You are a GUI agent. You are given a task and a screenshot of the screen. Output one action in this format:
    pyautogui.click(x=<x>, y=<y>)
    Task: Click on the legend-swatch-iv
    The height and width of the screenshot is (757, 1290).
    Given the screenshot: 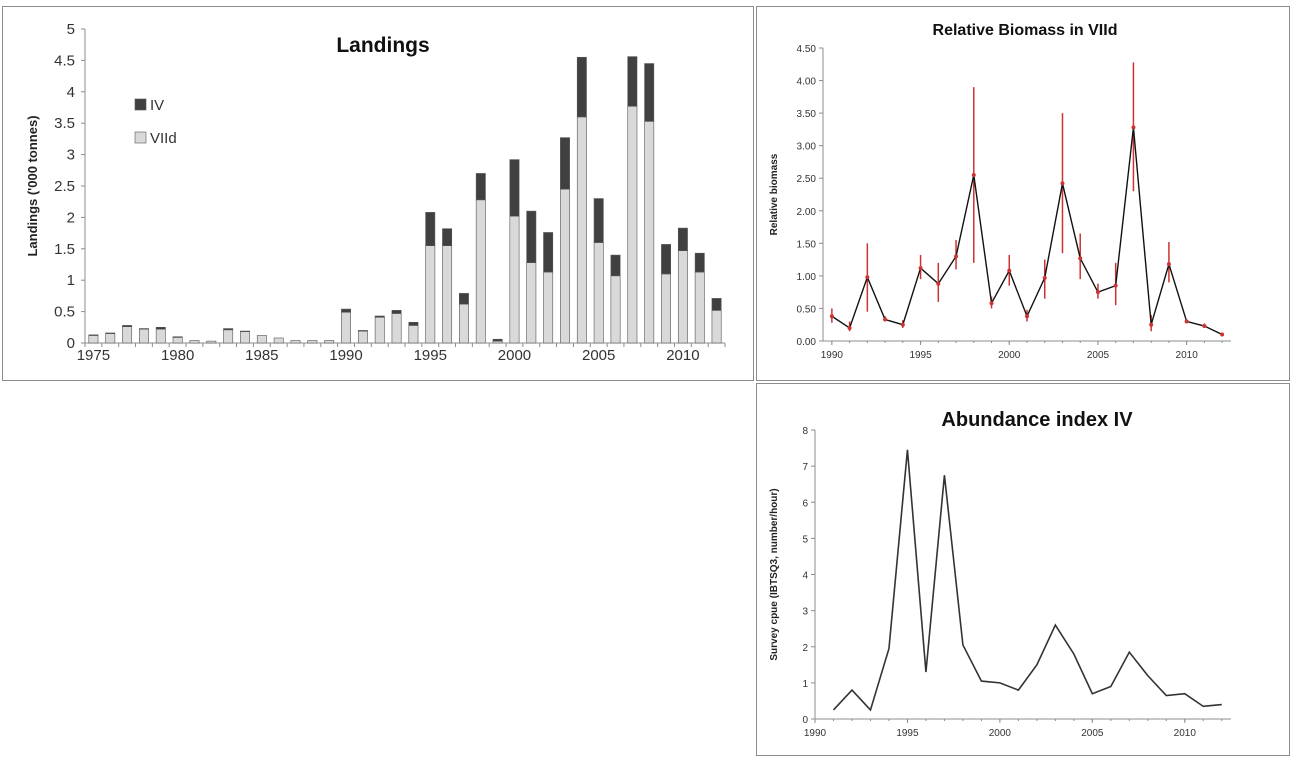 What is the action you would take?
    pyautogui.click(x=140, y=104)
    